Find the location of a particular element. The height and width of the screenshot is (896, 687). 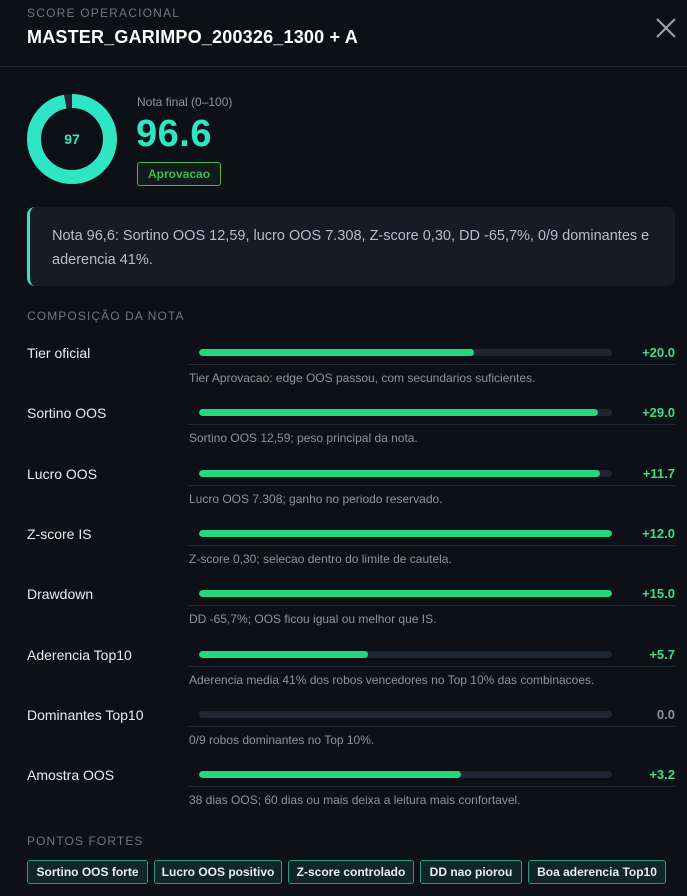

close-button is located at coordinates (666, 28).